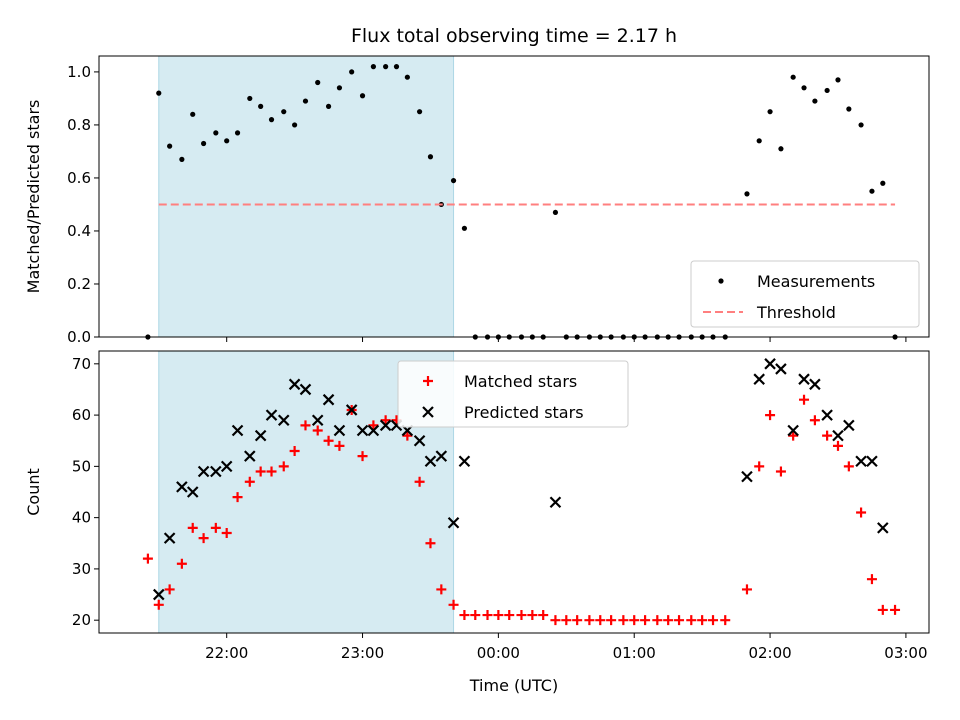 Image resolution: width=960 pixels, height=720 pixels. I want to click on y-tick-label: 1.0, so click(79, 72).